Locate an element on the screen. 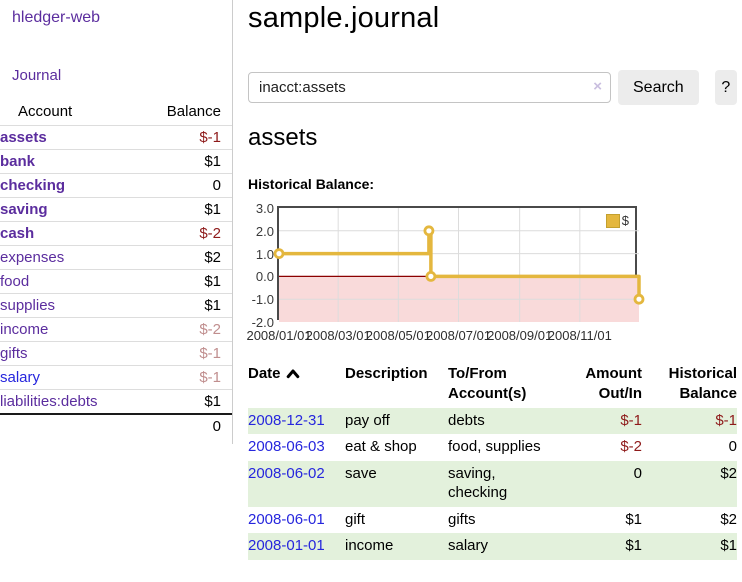  search-input is located at coordinates (429, 87).